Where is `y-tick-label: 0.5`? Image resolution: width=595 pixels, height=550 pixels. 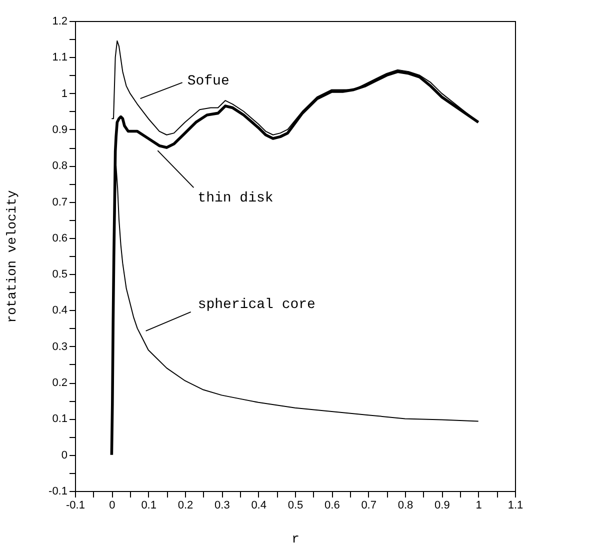
y-tick-label: 0.5 is located at coordinates (60, 274).